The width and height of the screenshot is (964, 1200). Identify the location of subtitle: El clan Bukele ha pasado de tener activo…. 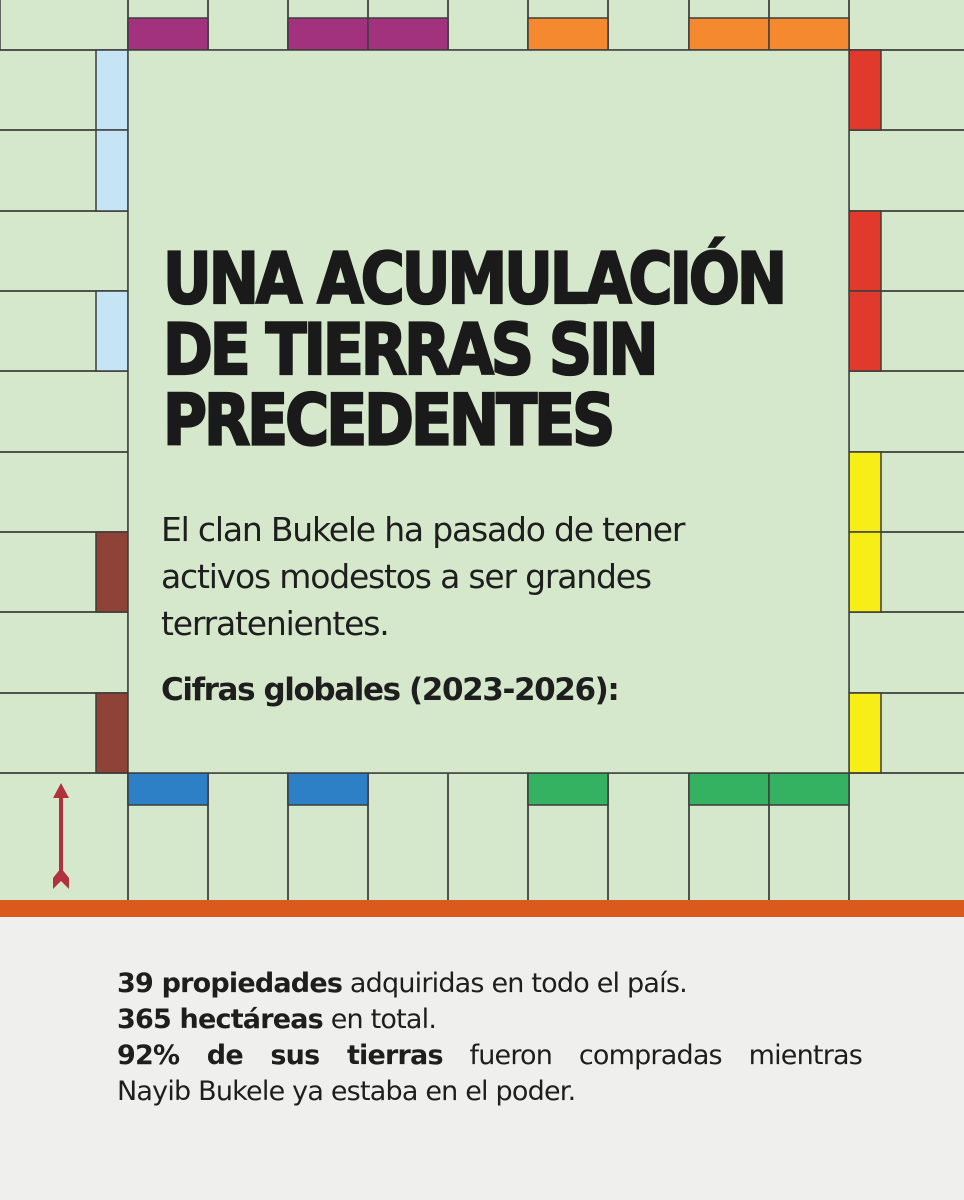
(423, 576).